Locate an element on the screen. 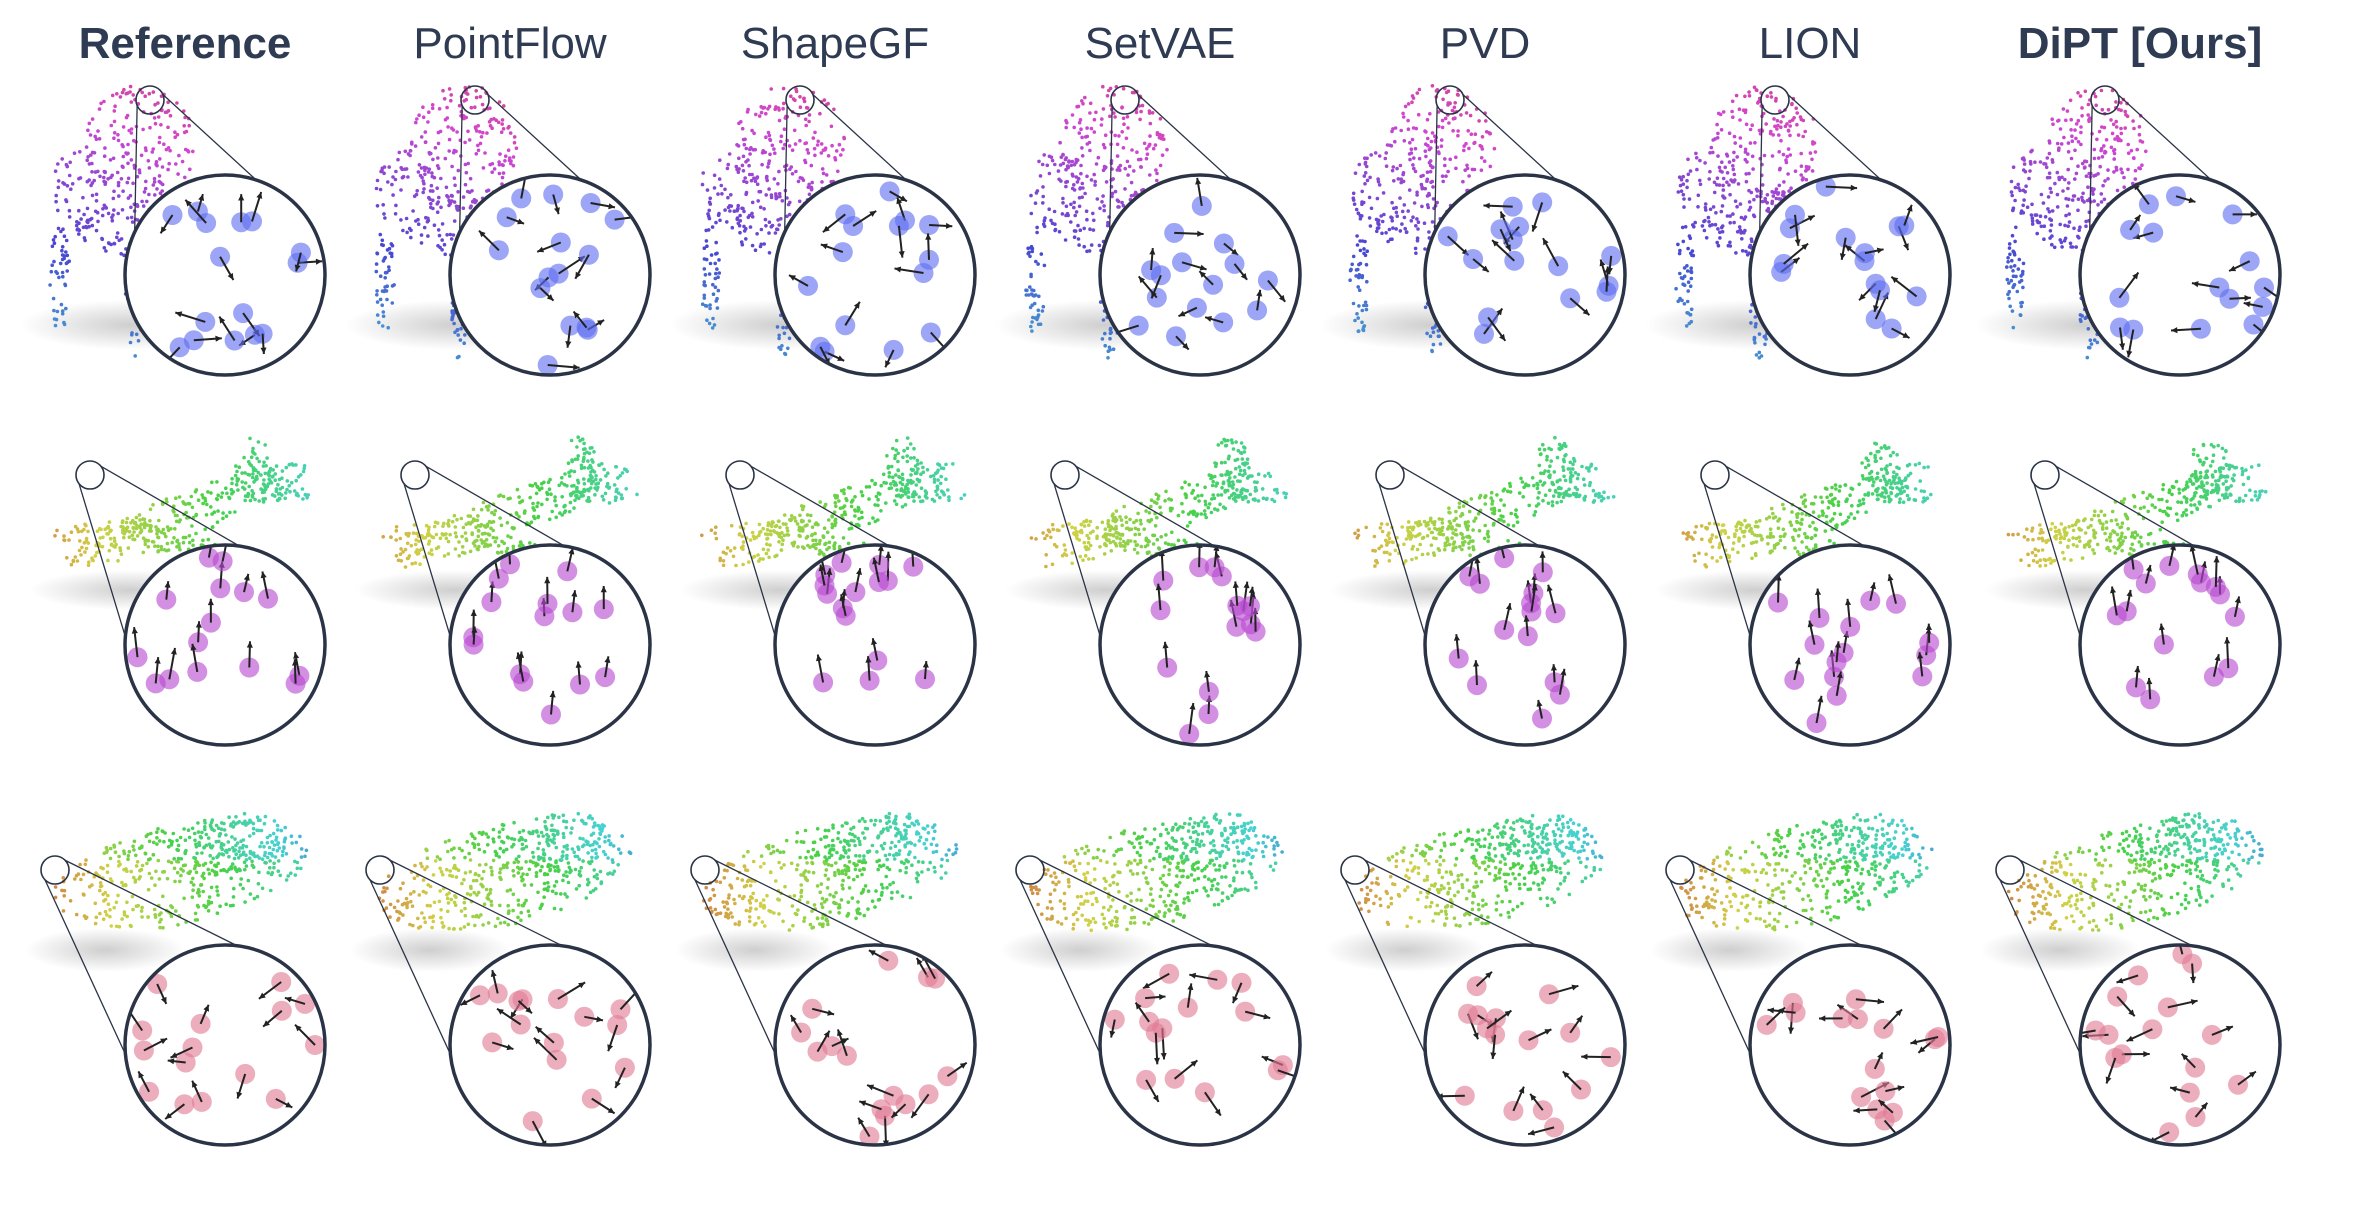 The image size is (2372, 1216). column-header: Reference is located at coordinates (185, 43).